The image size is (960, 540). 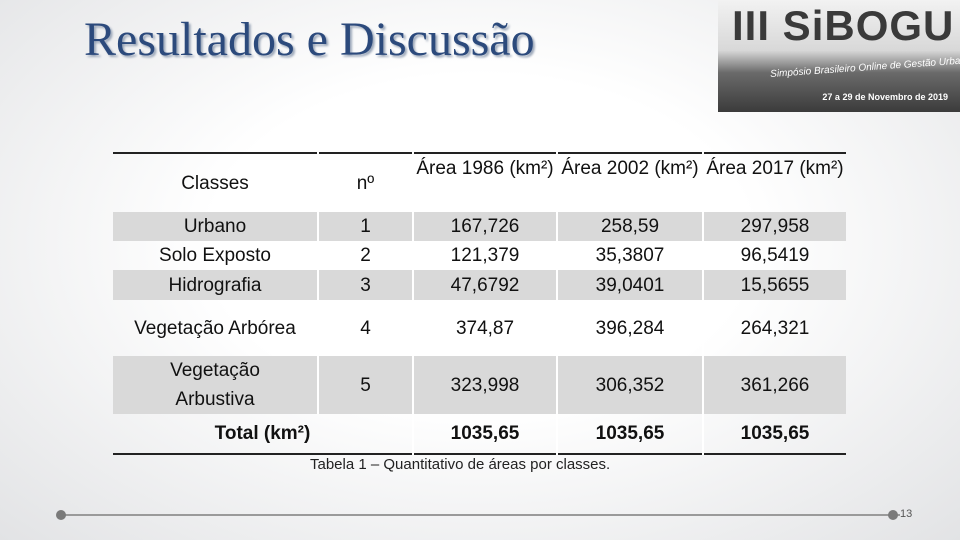 I want to click on header-cell: Área 2002 (km²), so click(x=629, y=182).